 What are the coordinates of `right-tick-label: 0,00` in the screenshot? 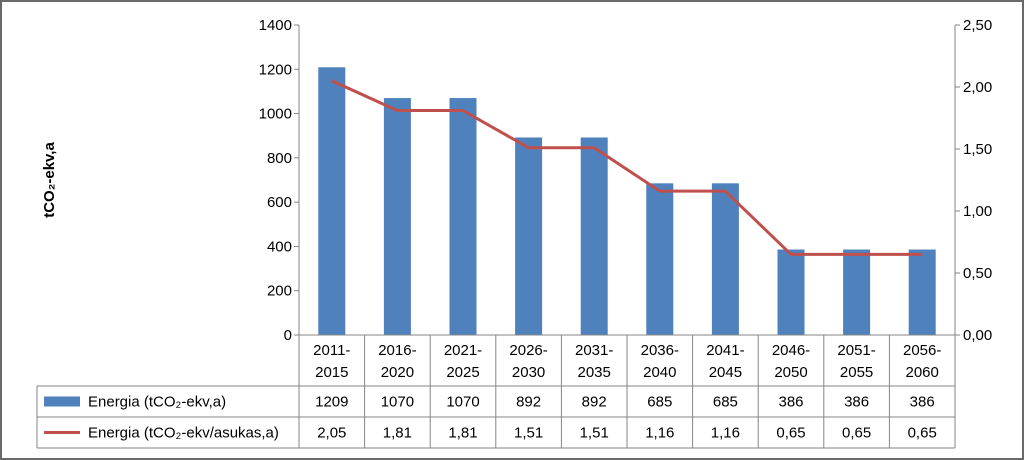 It's located at (977, 335).